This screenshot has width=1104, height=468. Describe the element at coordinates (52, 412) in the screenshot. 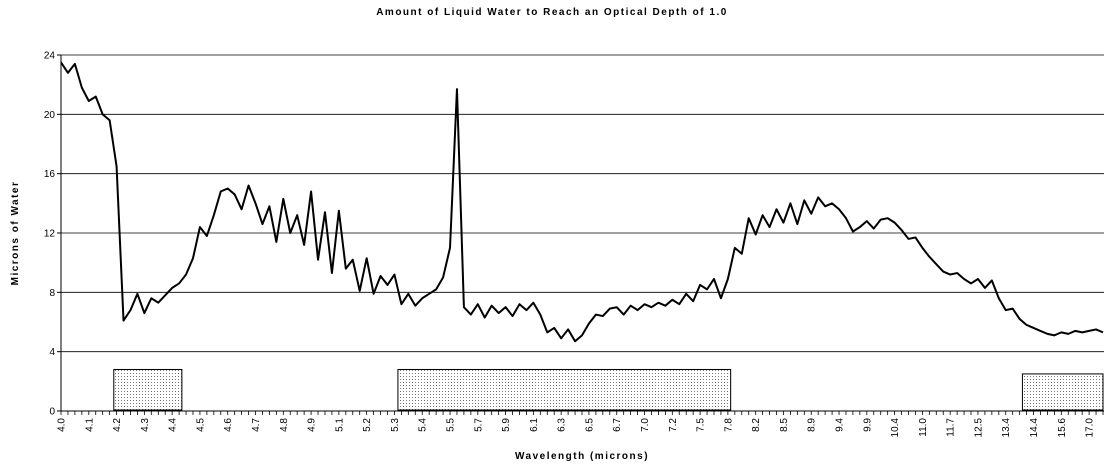

I see `y-tick-label: 0` at that location.